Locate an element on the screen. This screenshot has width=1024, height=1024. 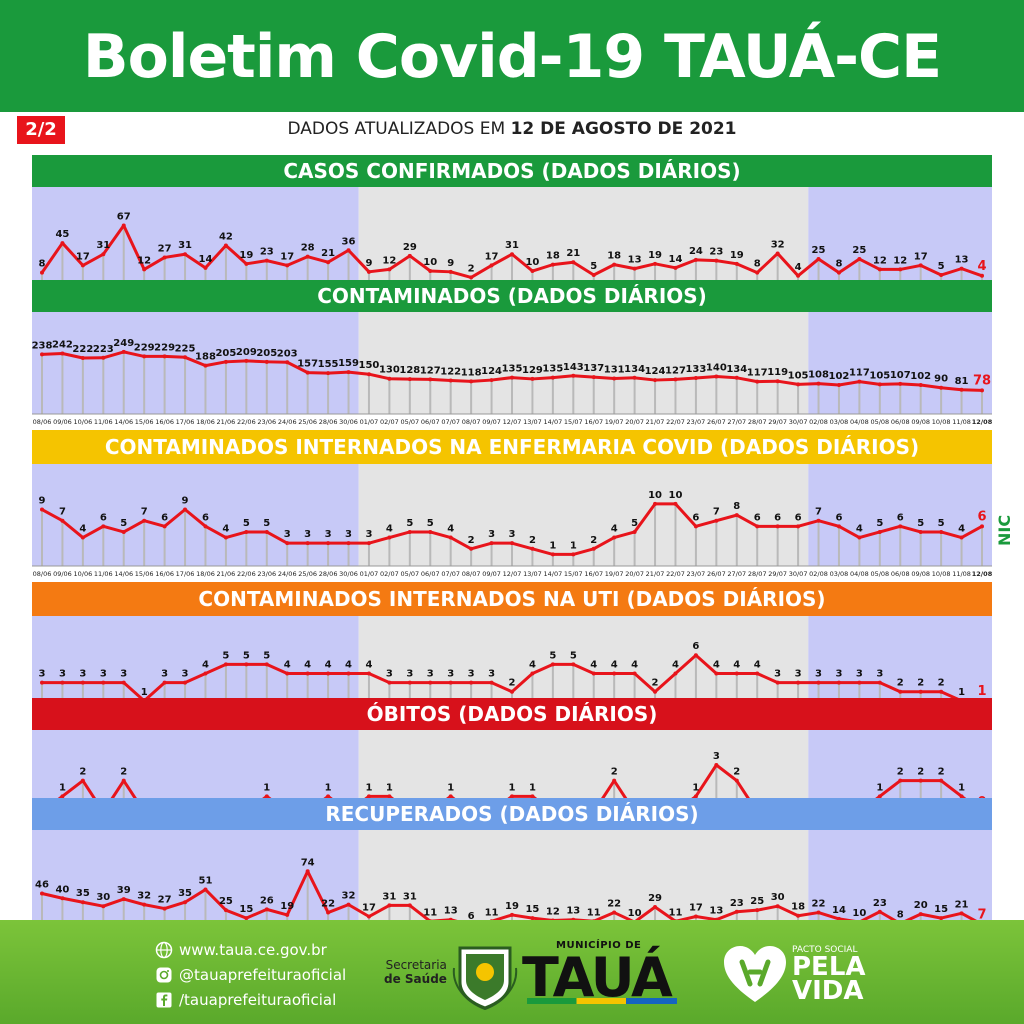
x-tick-label: 12/07 is located at coordinates (512, 422).